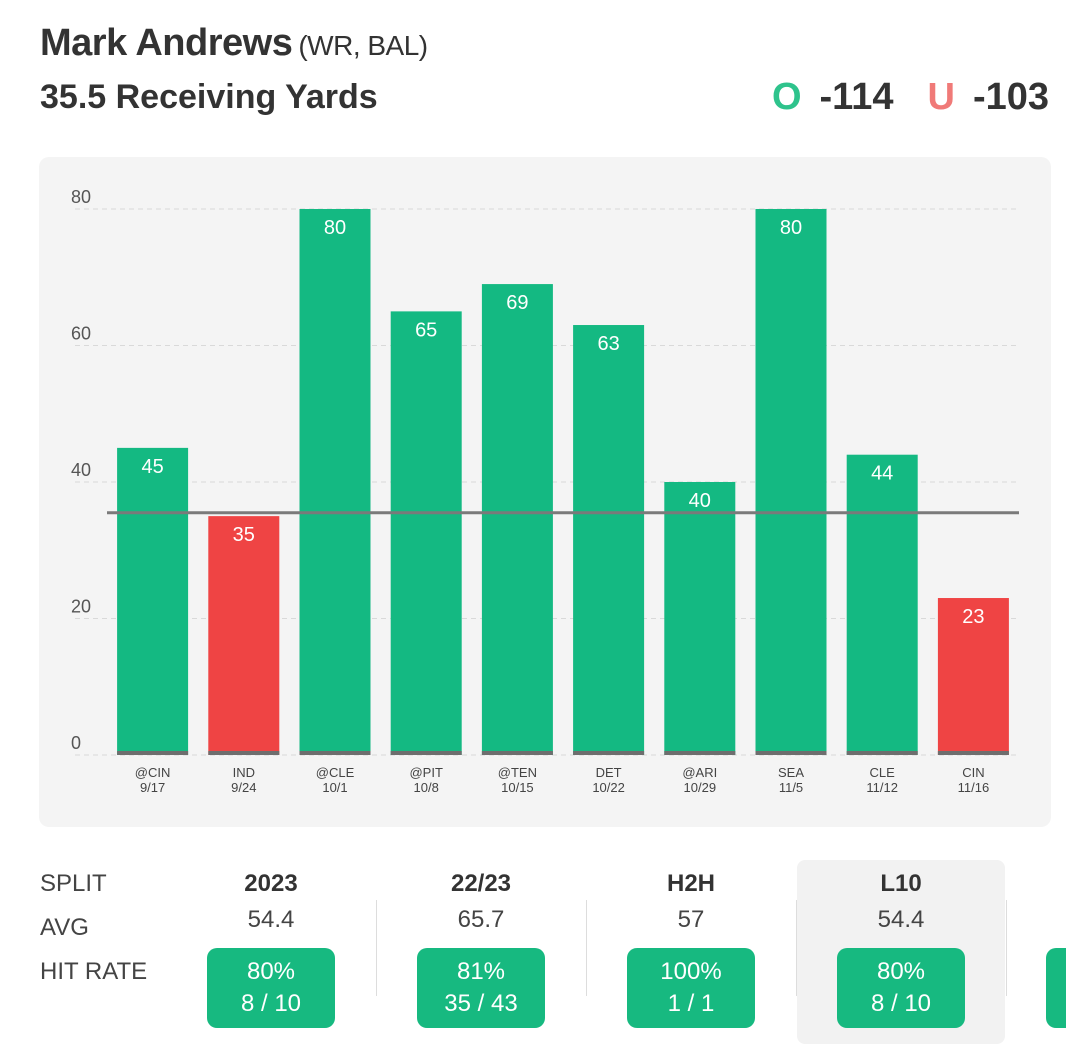 This screenshot has height=1062, width=1085. Describe the element at coordinates (81, 470) in the screenshot. I see `y-tick-label: 40` at that location.